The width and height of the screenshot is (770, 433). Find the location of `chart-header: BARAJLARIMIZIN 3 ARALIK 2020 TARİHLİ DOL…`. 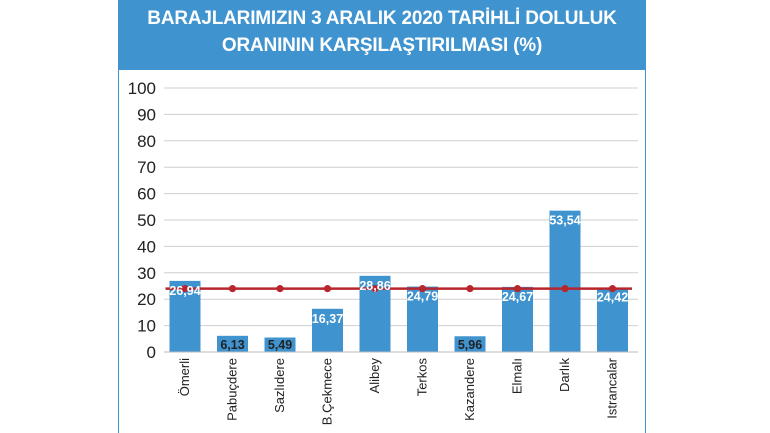

chart-header: BARAJLARIMIZIN 3 ARALIK 2020 TARİHLİ DOL… is located at coordinates (382, 35).